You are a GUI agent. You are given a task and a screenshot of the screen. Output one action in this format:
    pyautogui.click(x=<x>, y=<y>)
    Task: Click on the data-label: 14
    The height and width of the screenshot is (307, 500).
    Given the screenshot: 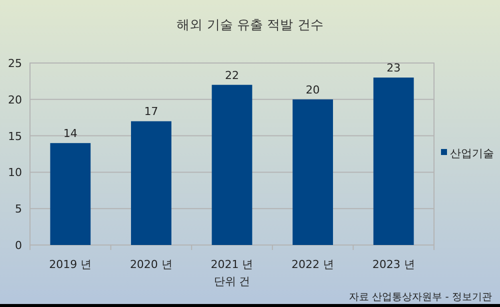 What is the action you would take?
    pyautogui.click(x=70, y=133)
    